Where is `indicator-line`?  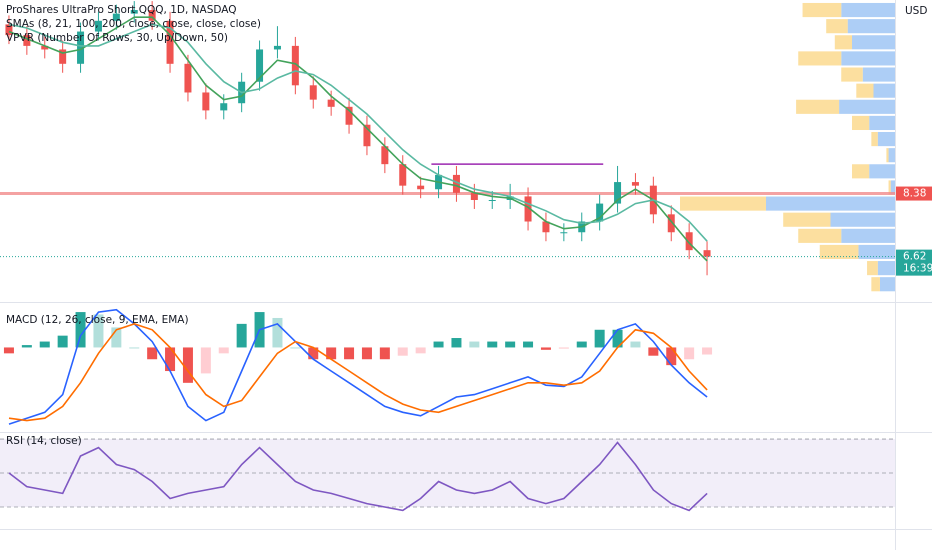
indicator-line is located at coordinates (358, 476).